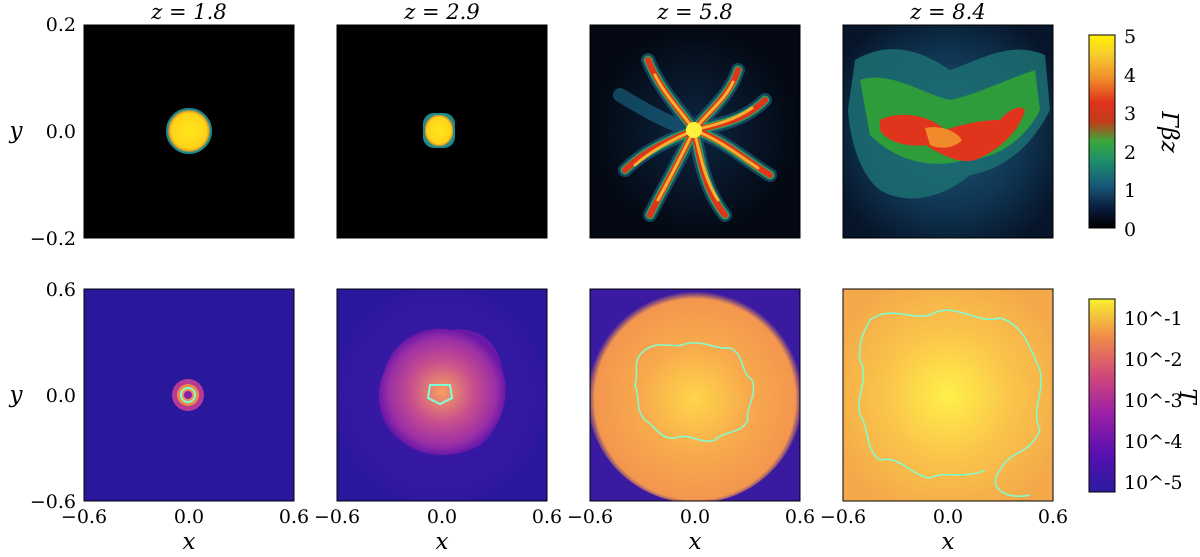 The width and height of the screenshot is (1200, 557). What do you see at coordinates (1130, 37) in the screenshot?
I see `colorbar-tick-label: 5` at bounding box center [1130, 37].